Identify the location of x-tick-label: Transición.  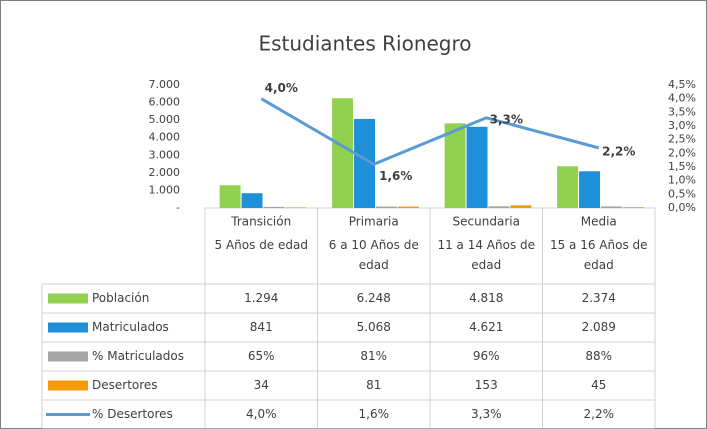
(260, 222).